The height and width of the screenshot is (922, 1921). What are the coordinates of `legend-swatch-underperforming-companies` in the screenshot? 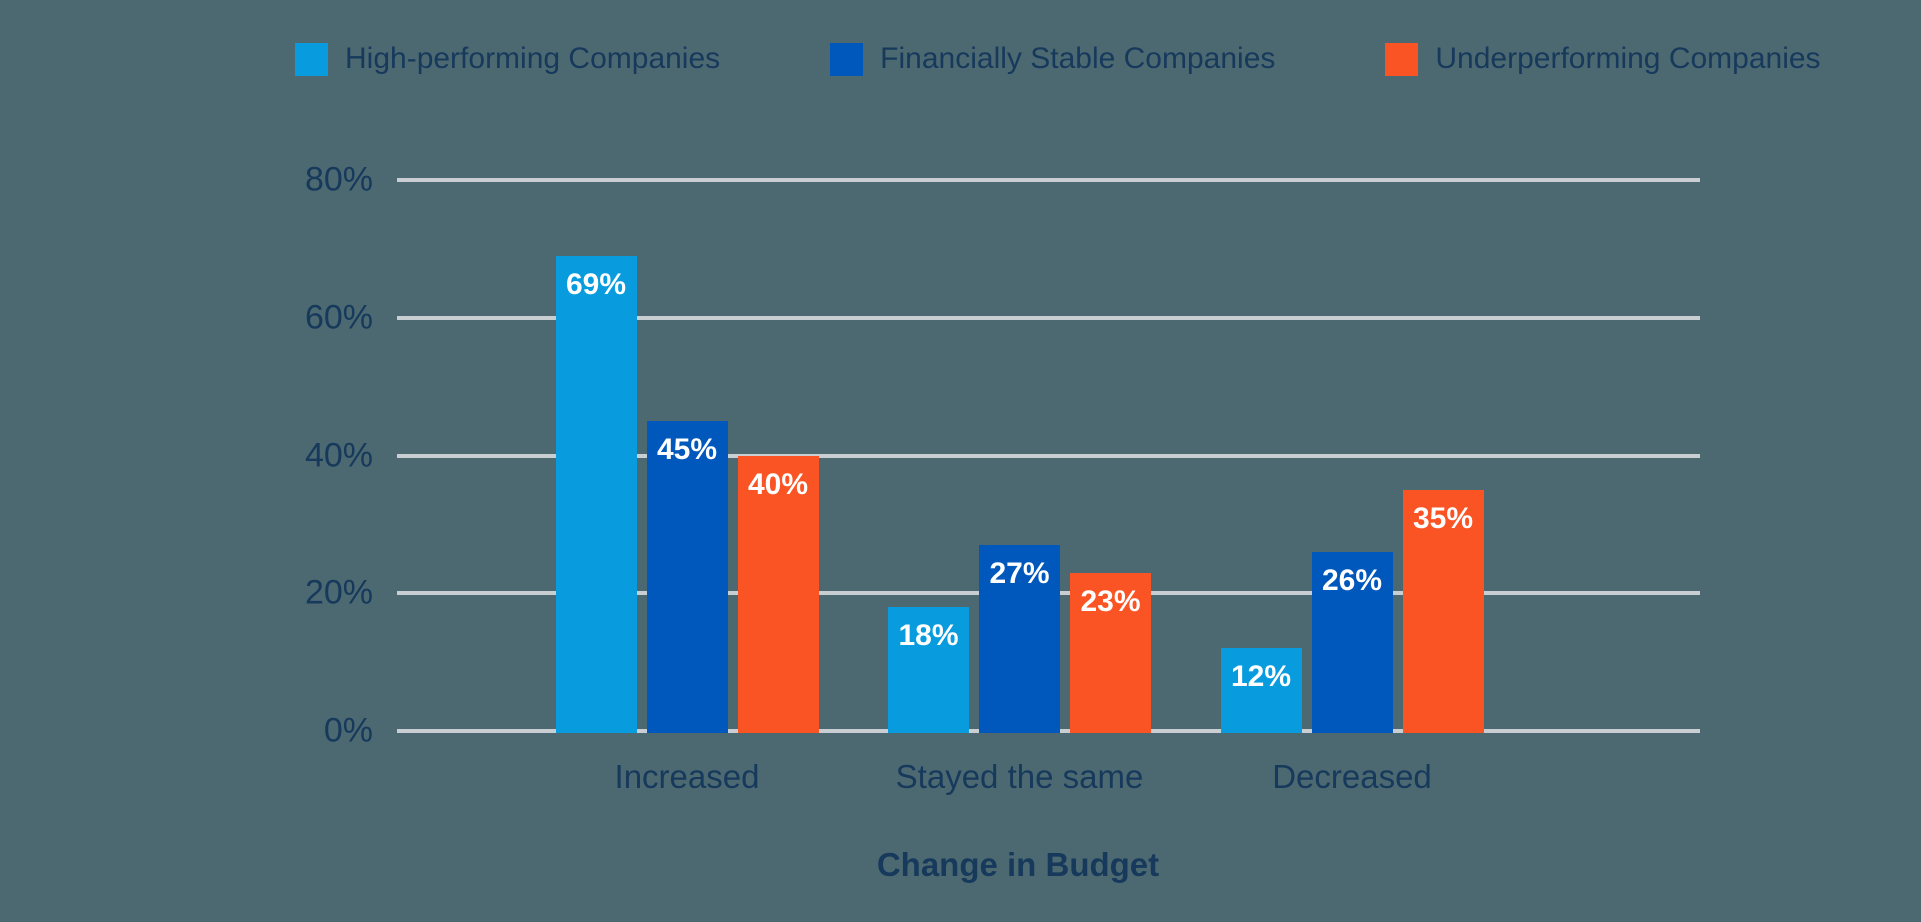 It's located at (1402, 59).